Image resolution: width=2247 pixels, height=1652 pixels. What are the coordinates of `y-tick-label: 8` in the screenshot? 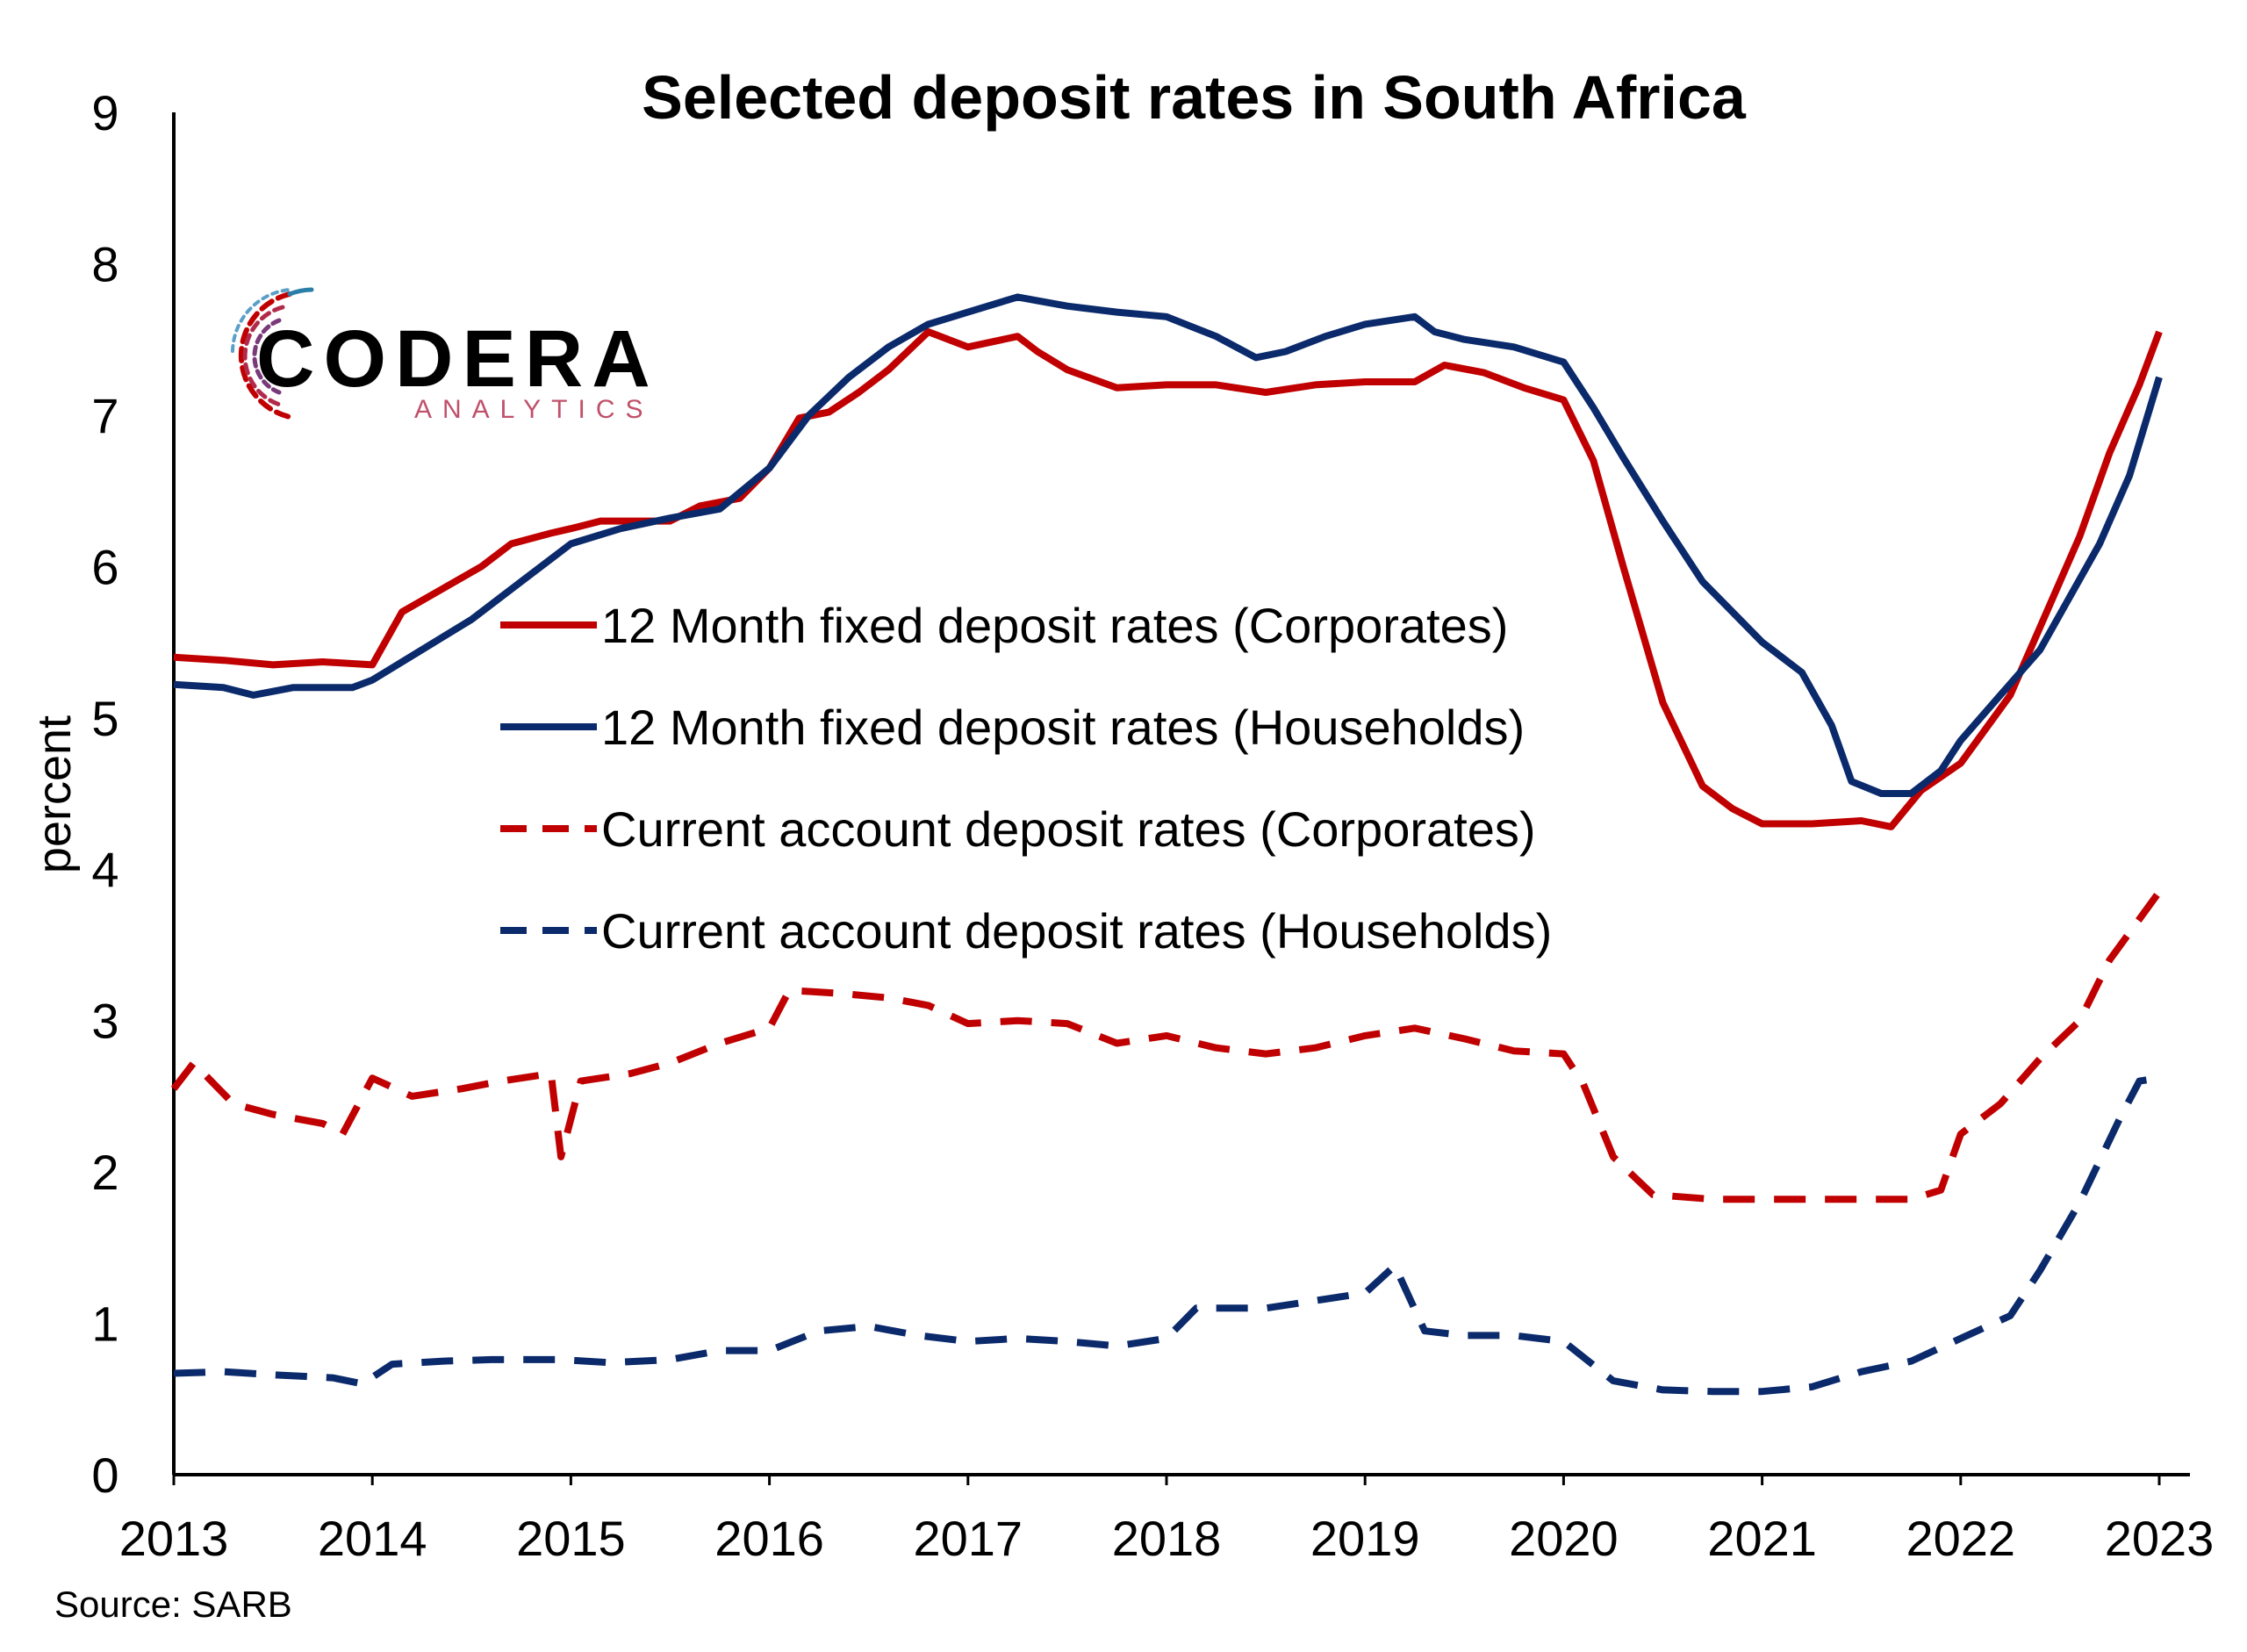 It's located at (104, 263).